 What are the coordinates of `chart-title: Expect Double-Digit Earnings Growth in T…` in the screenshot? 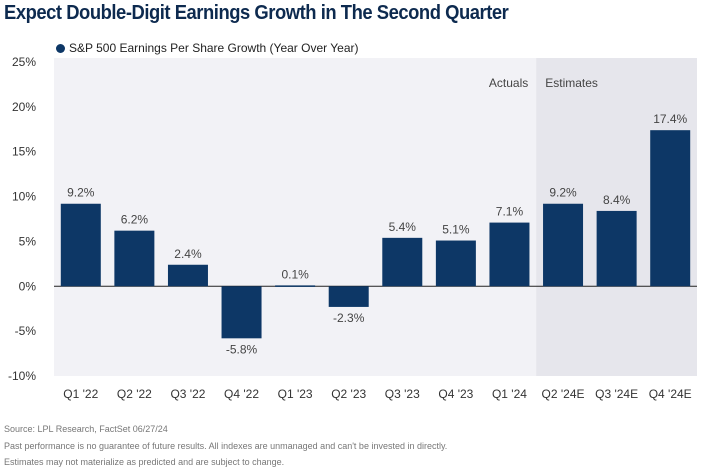 It's located at (256, 13).